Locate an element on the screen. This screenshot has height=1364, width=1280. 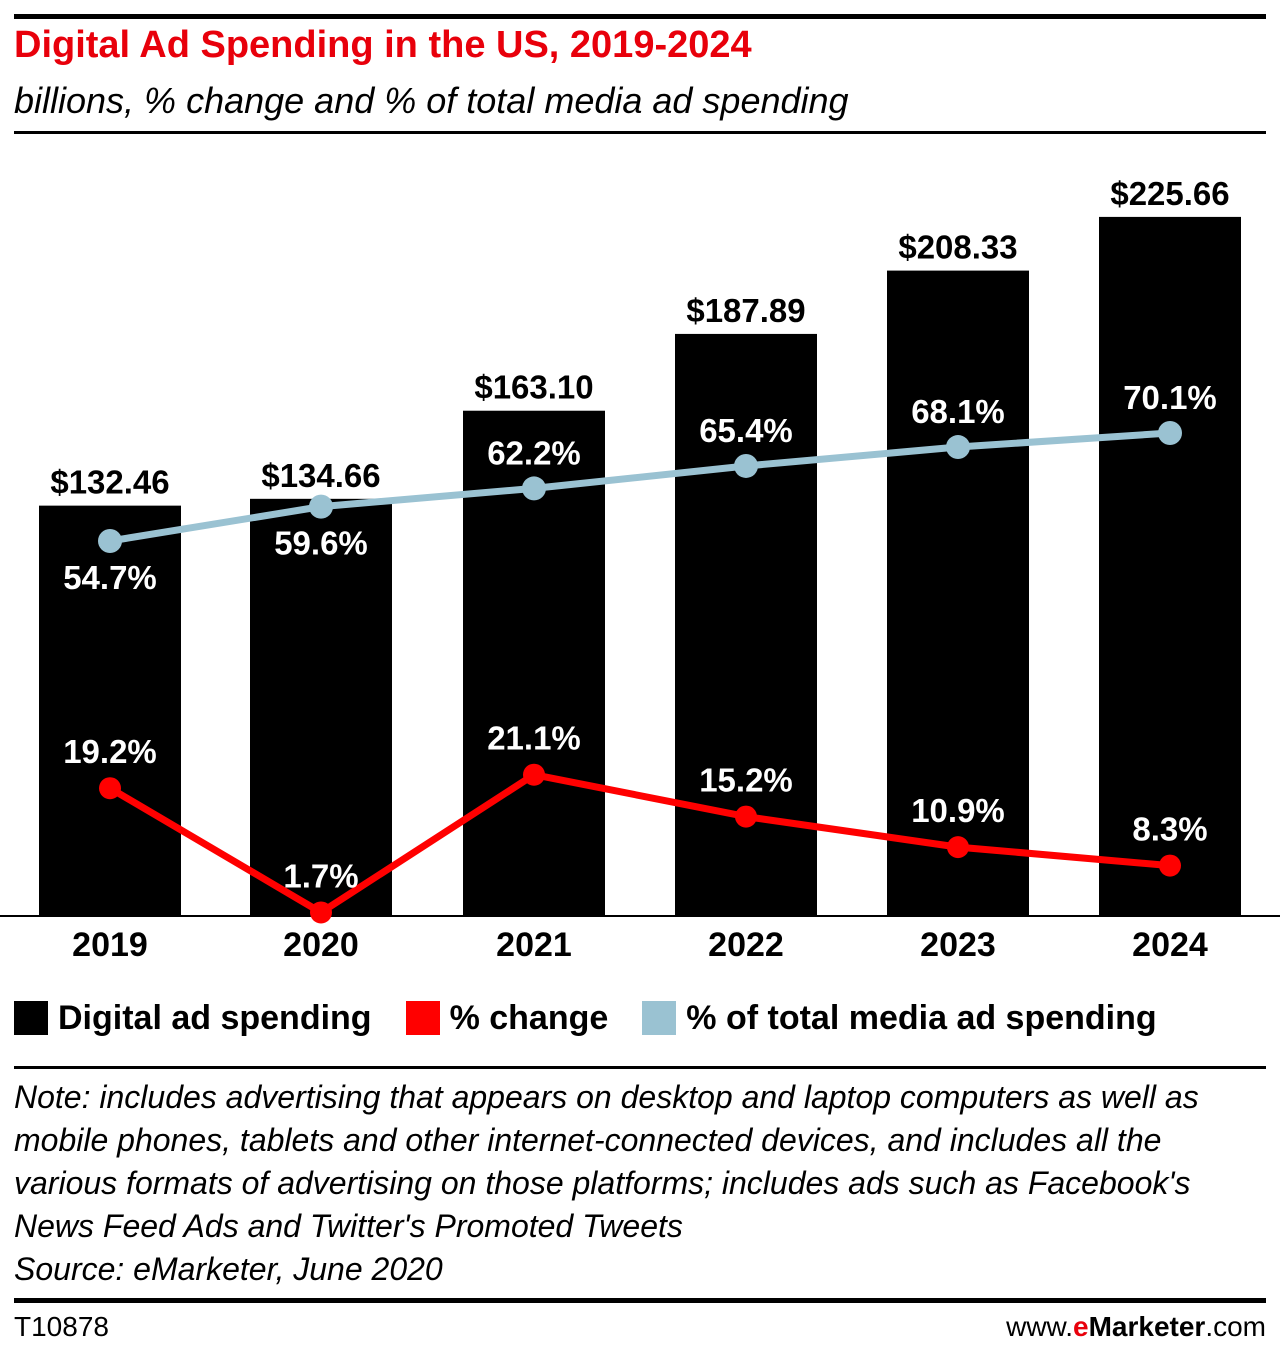
legend-swatch-digital-ad-spending is located at coordinates (31, 1018).